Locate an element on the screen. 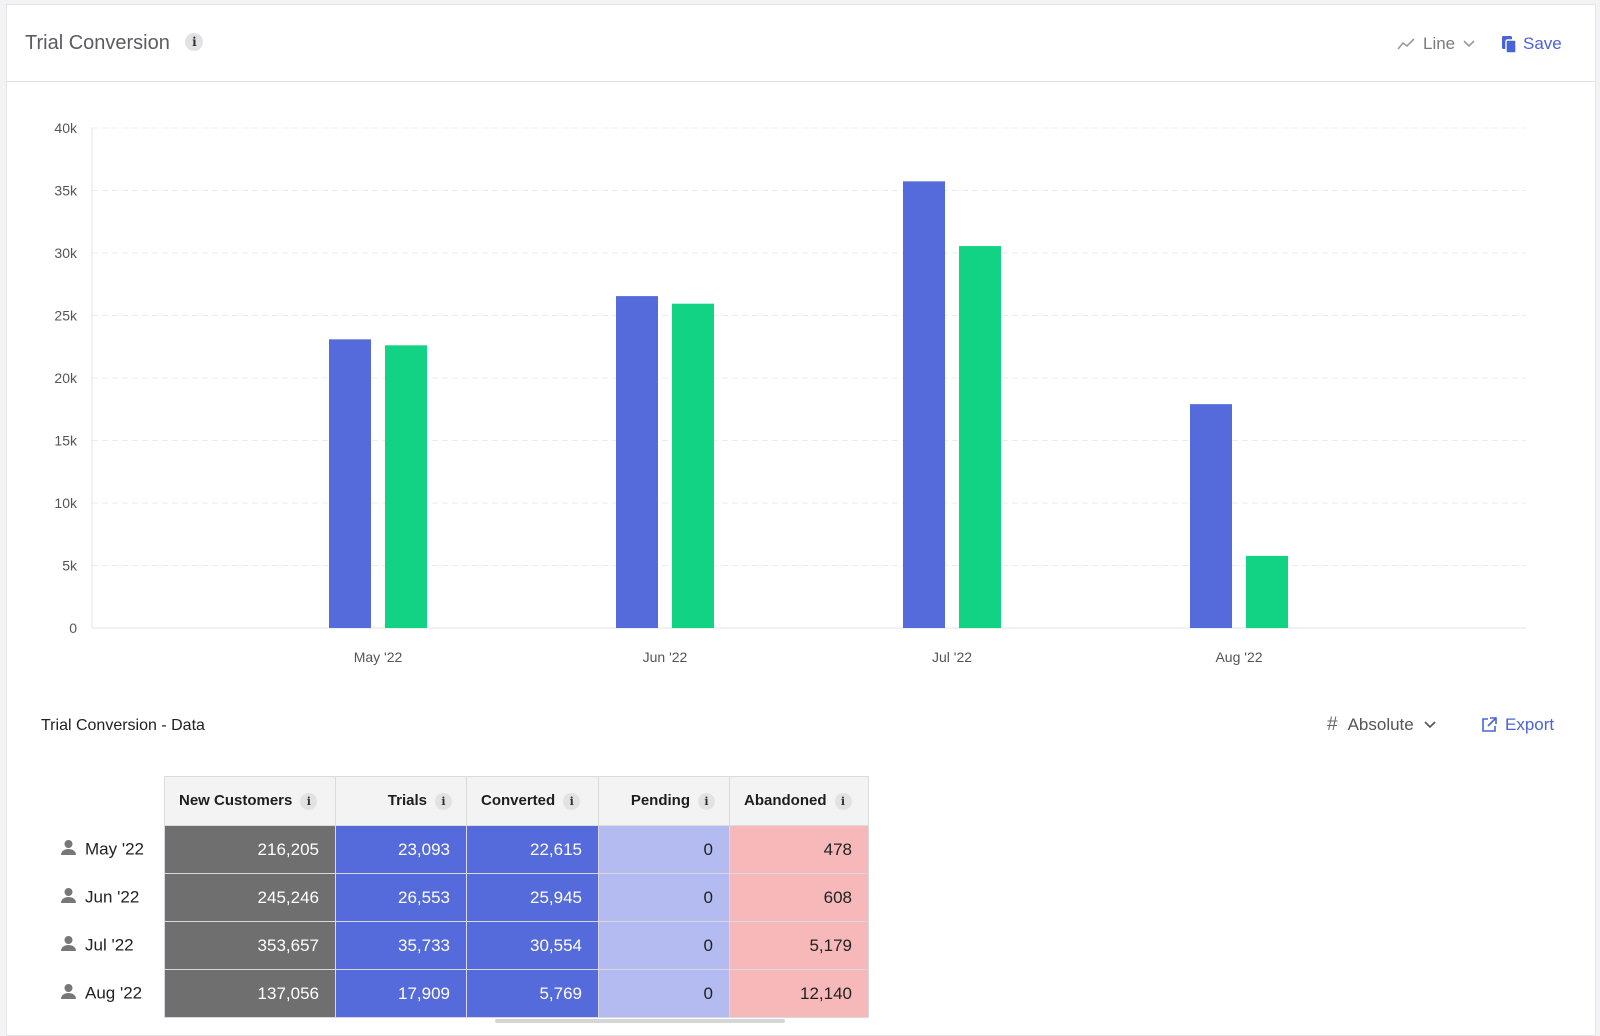  table-cell: 12,140 is located at coordinates (799, 993).